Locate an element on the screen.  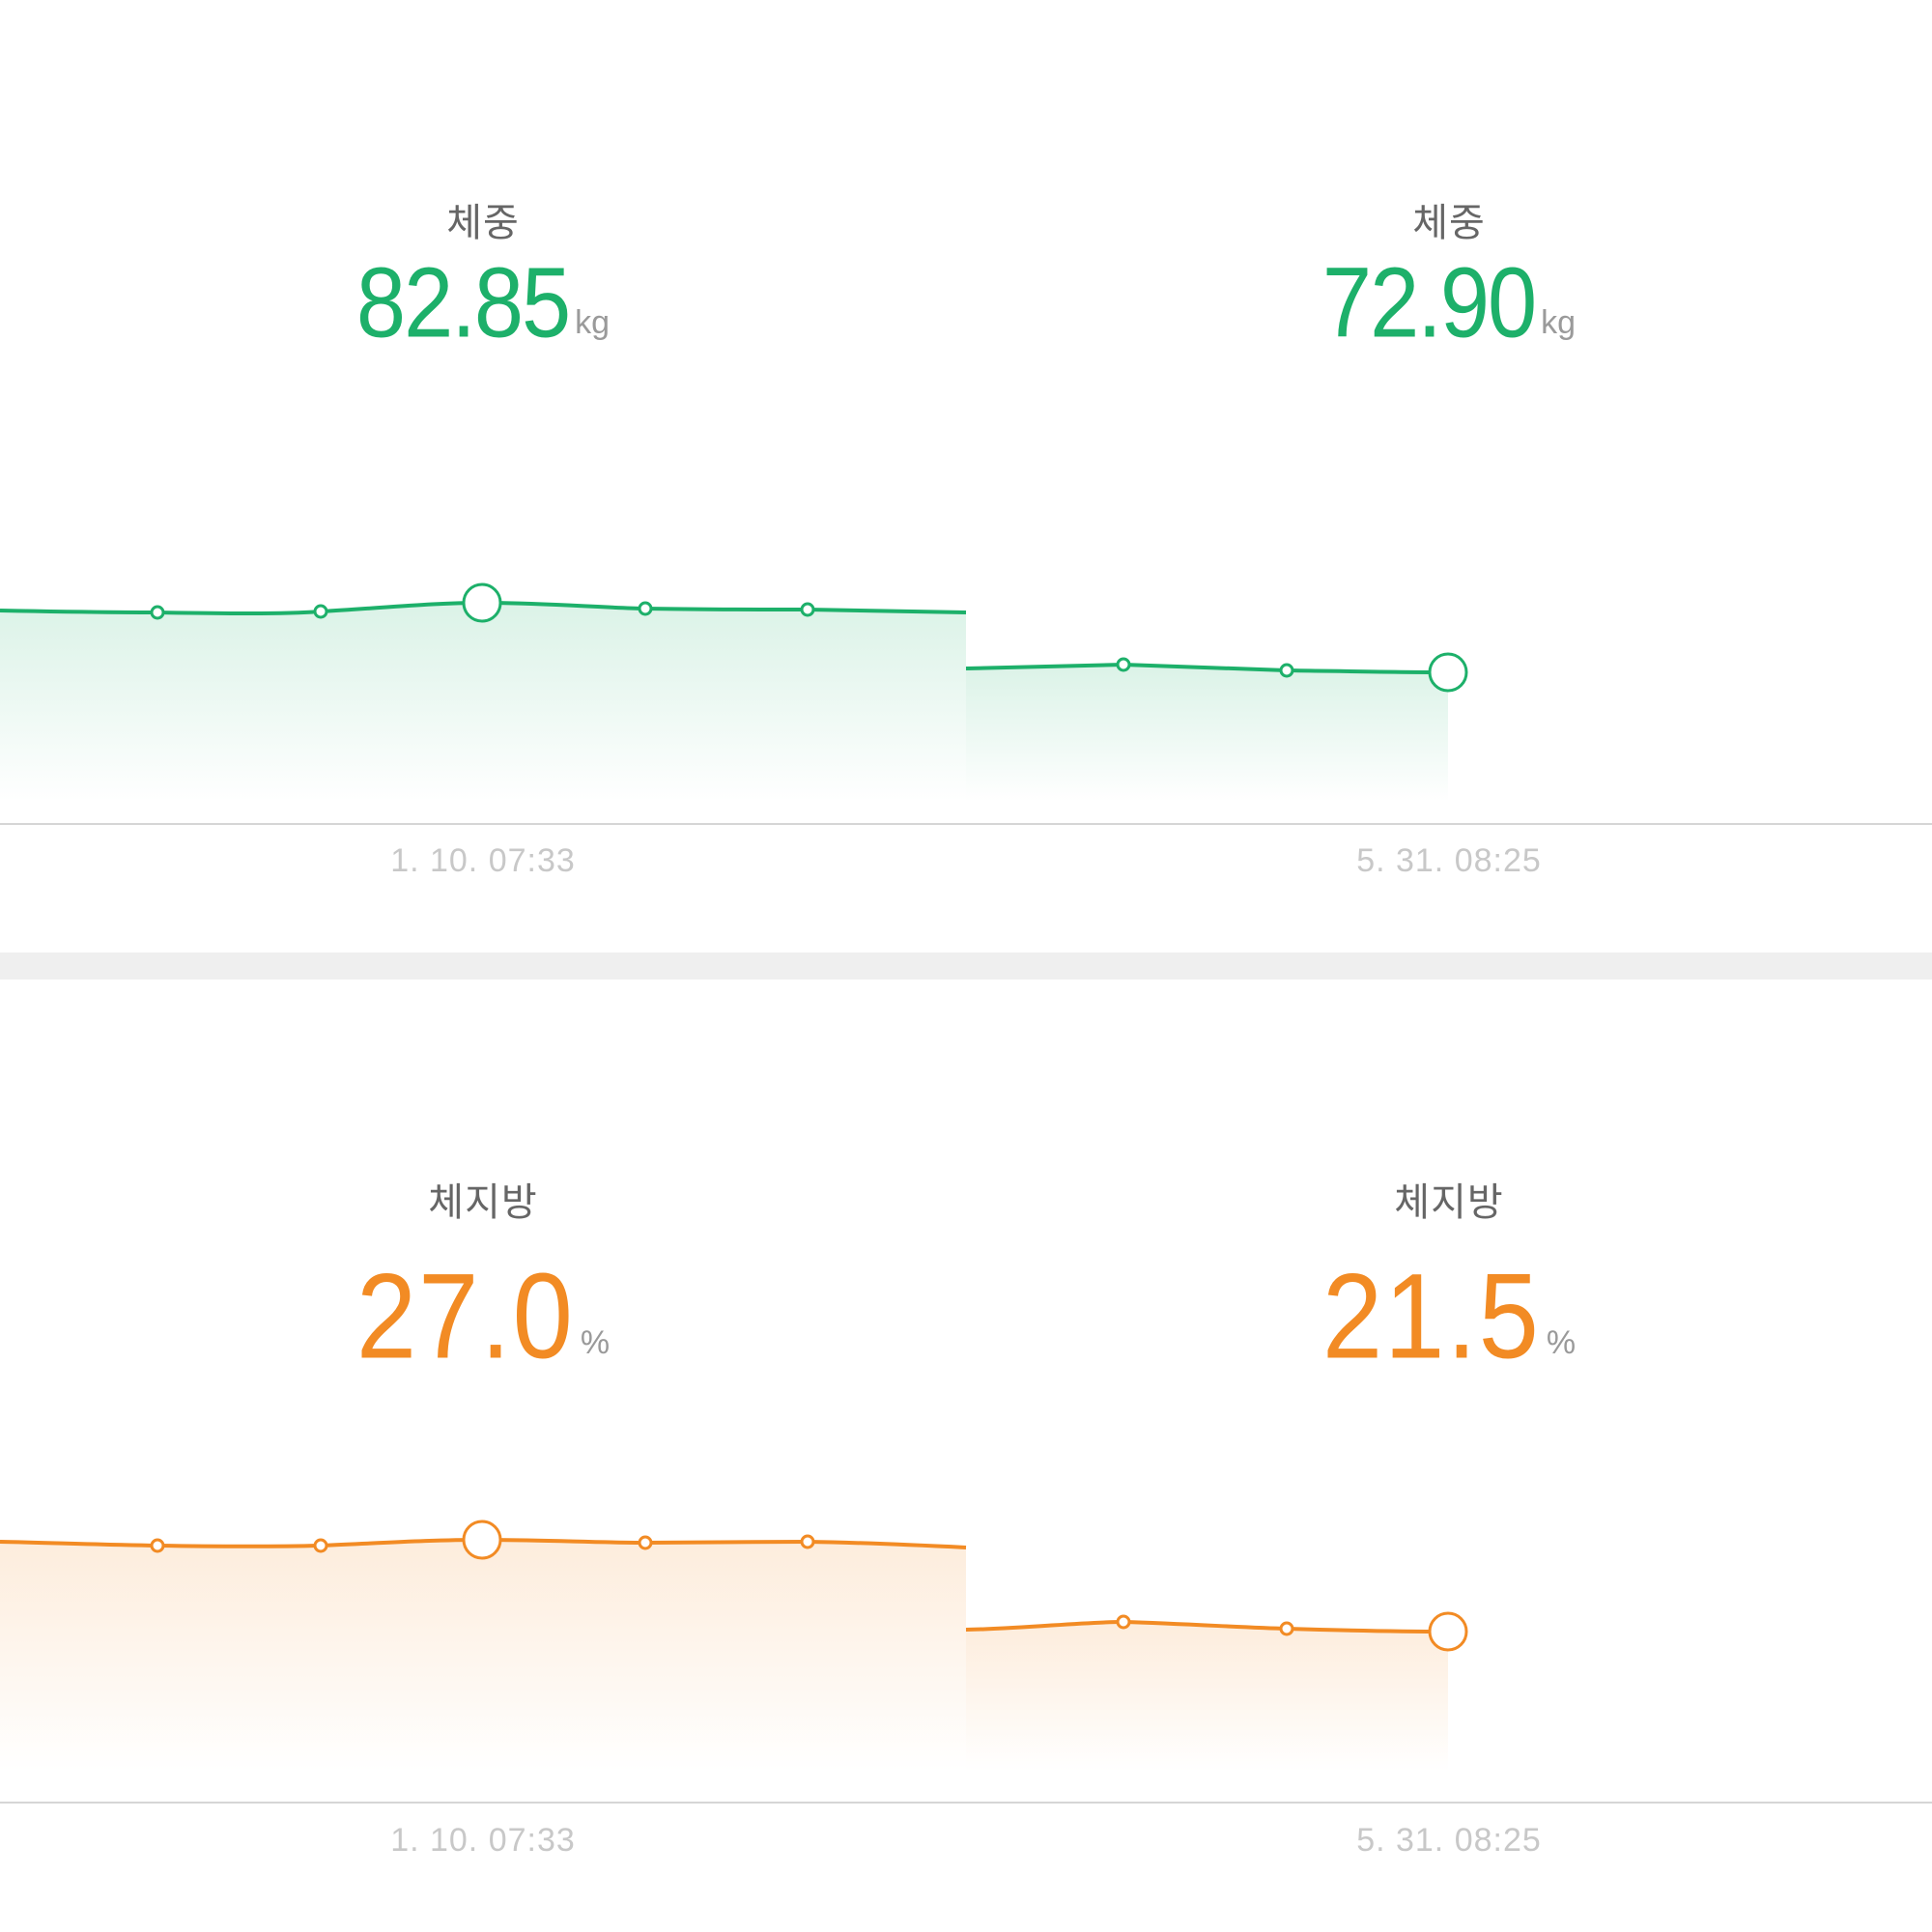
body-fat-value: 27.0% is located at coordinates (483, 1316).